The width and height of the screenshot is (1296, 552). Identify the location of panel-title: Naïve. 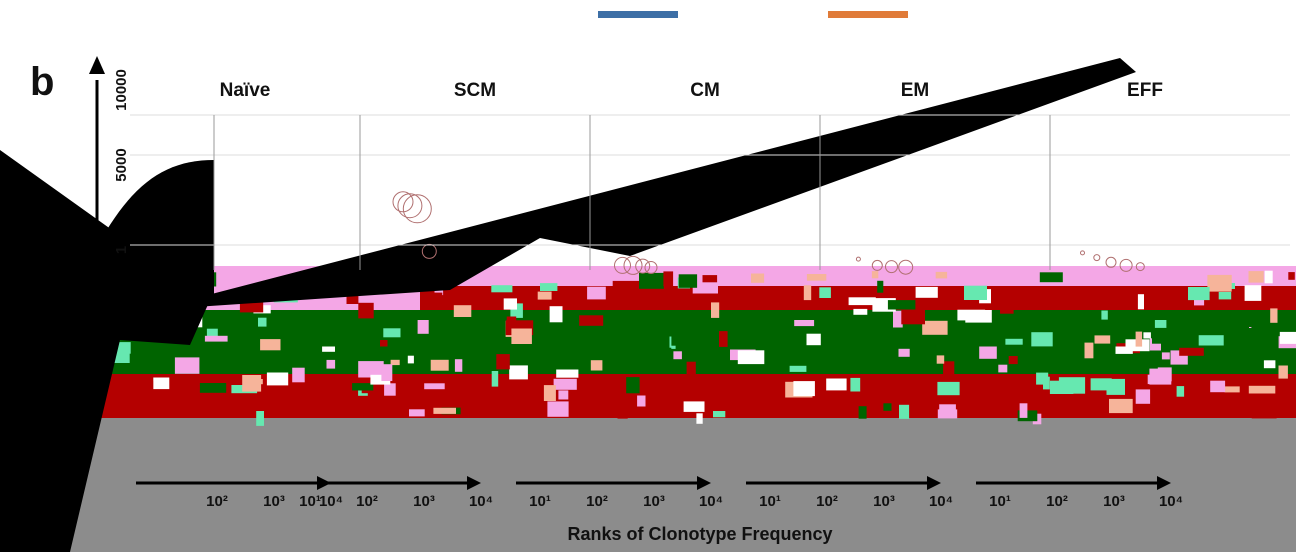
(245, 90).